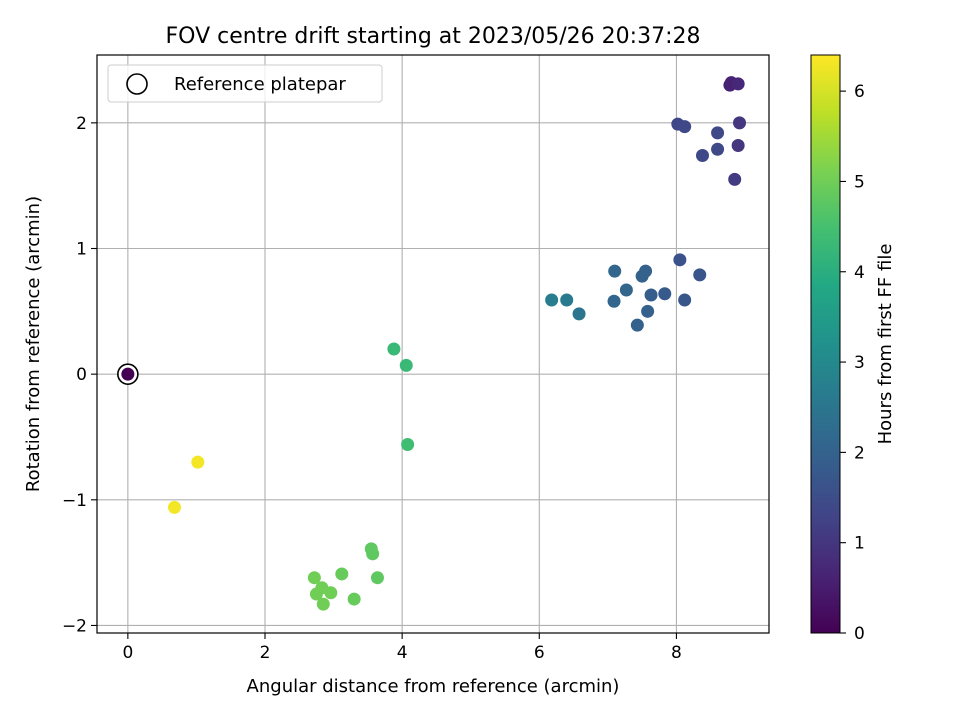 The width and height of the screenshot is (960, 720). What do you see at coordinates (127, 653) in the screenshot?
I see `x-tick-label: 0` at bounding box center [127, 653].